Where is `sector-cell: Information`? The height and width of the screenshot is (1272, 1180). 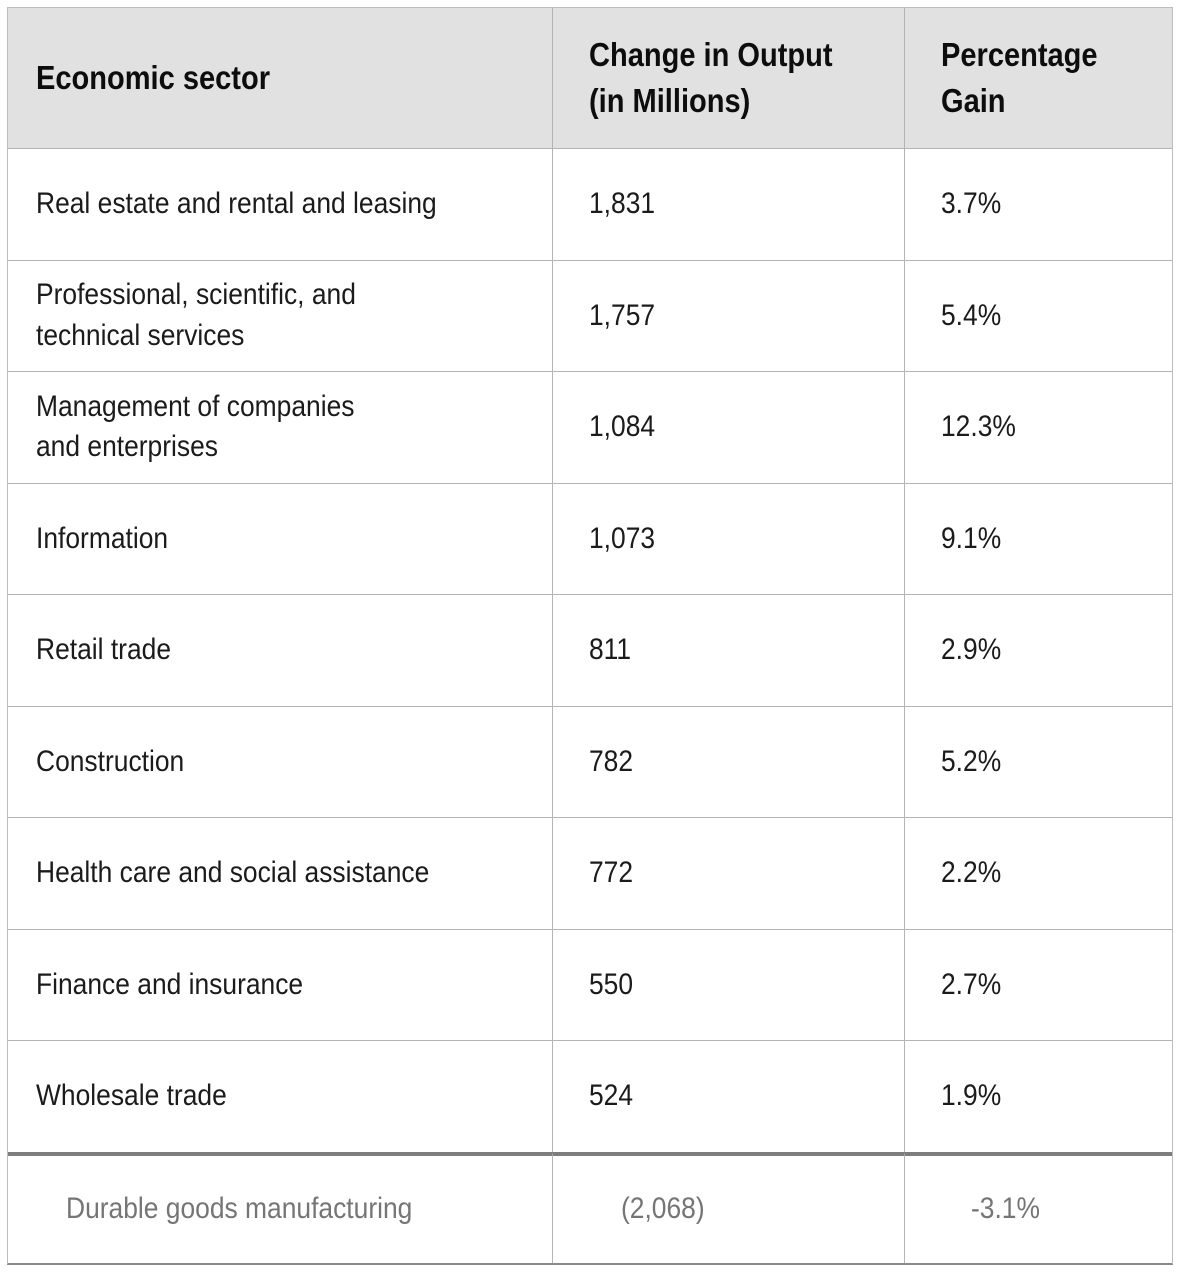
sector-cell: Information is located at coordinates (280, 538).